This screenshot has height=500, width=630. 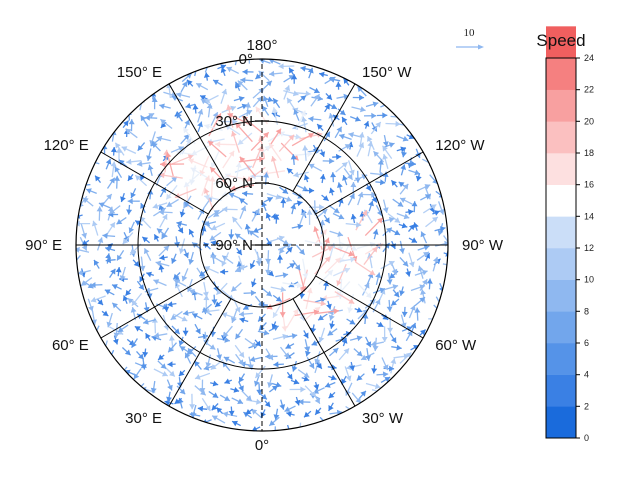 What do you see at coordinates (324, 137) in the screenshot?
I see `meridian--150` at bounding box center [324, 137].